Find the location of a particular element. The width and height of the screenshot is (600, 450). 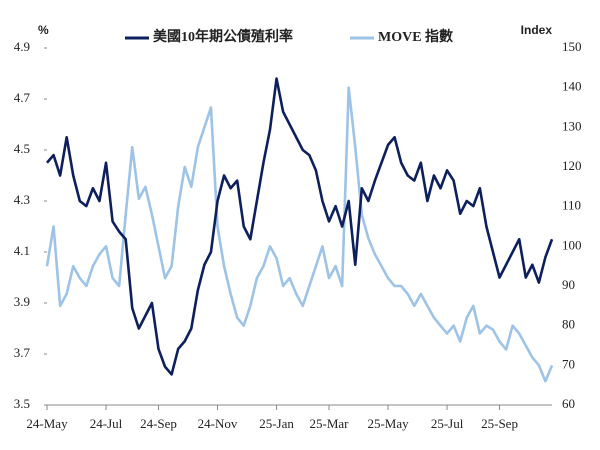

y2-tick-label: 90 is located at coordinates (568, 284).